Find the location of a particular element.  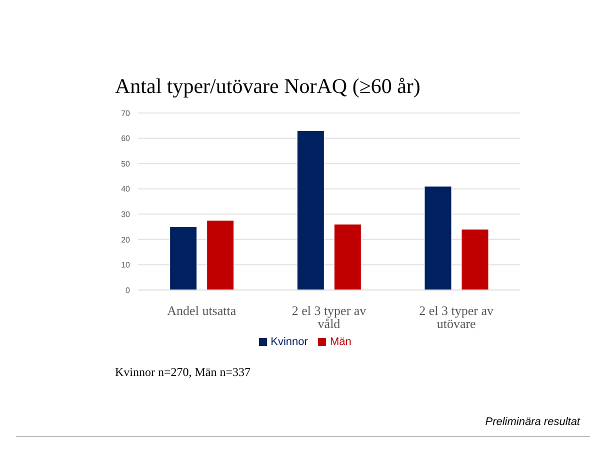

x-tick-label: Andel utsatta is located at coordinates (201, 310).